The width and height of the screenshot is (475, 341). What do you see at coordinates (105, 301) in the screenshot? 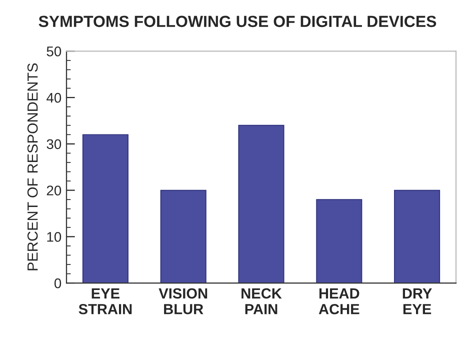
I see `x-tick-label: EYE STRAIN` at bounding box center [105, 301].